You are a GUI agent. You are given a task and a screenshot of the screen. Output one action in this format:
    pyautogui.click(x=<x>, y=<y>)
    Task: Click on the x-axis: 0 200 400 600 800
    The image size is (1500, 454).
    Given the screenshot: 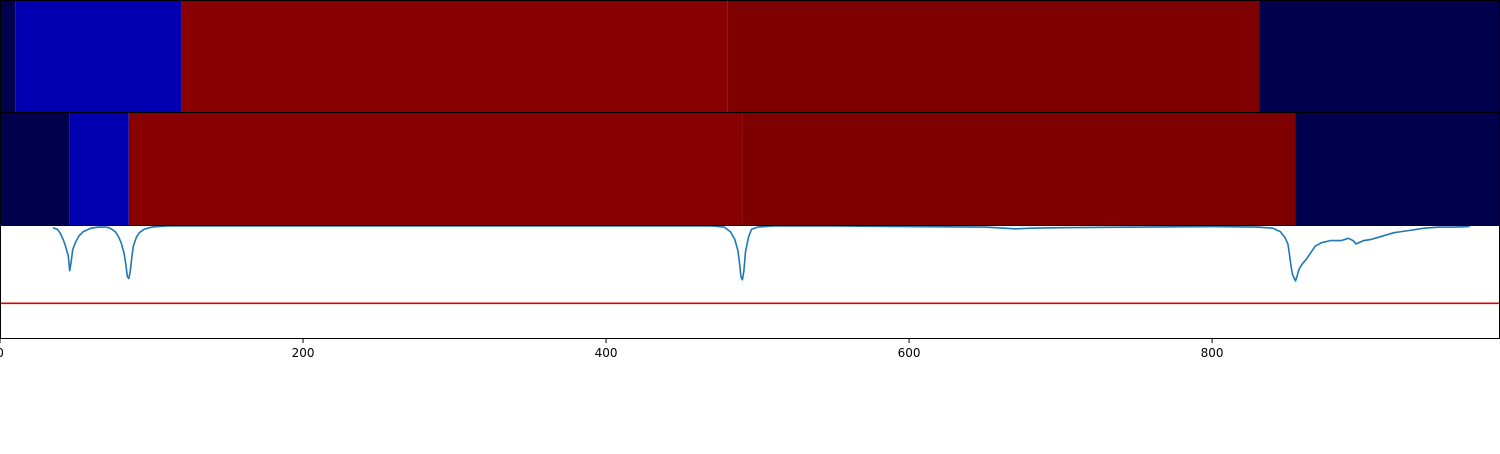 What is the action you would take?
    pyautogui.click(x=612, y=349)
    